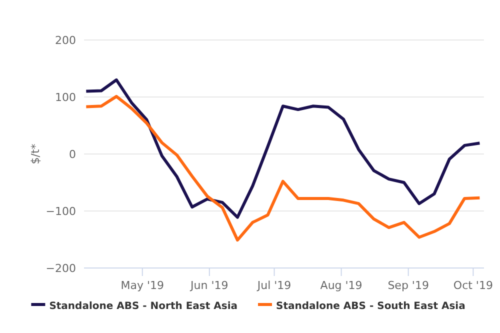 This screenshot has height=333, width=500. Describe the element at coordinates (274, 285) in the screenshot. I see `x-tick-label: Jul '19` at that location.